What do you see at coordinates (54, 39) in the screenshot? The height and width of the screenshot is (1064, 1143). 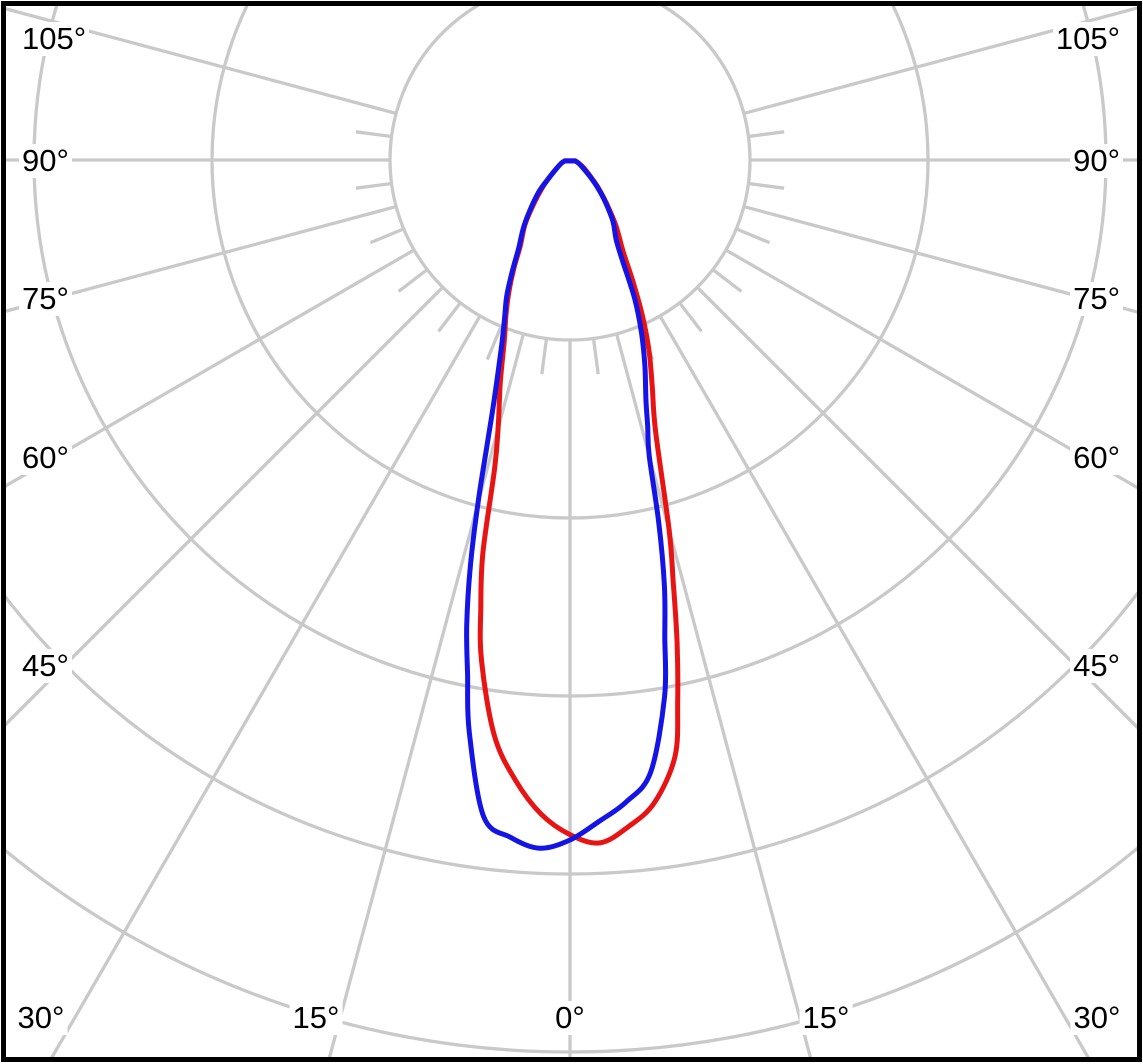 I see `angle-label-left-105: 105°` at bounding box center [54, 39].